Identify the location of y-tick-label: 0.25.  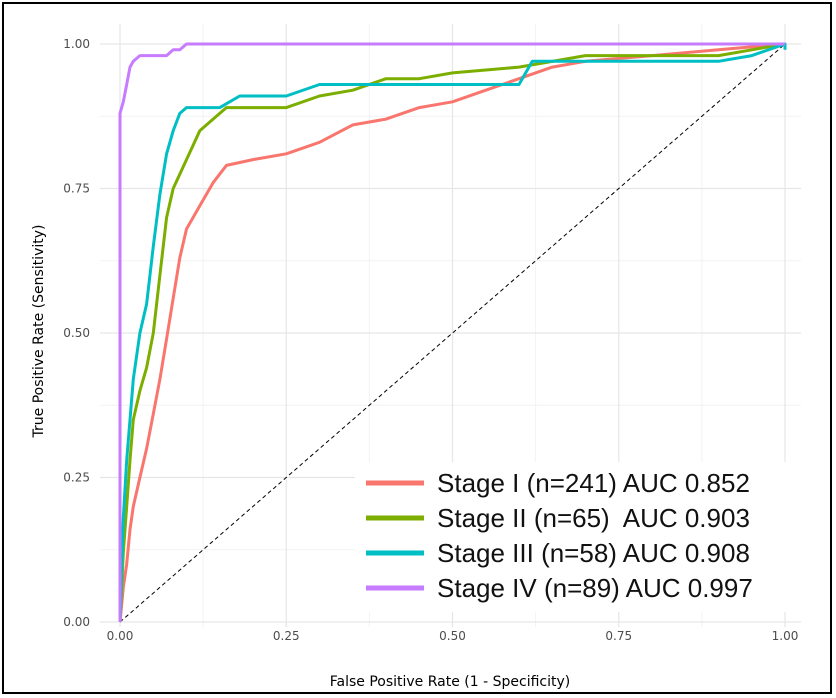
(76, 478).